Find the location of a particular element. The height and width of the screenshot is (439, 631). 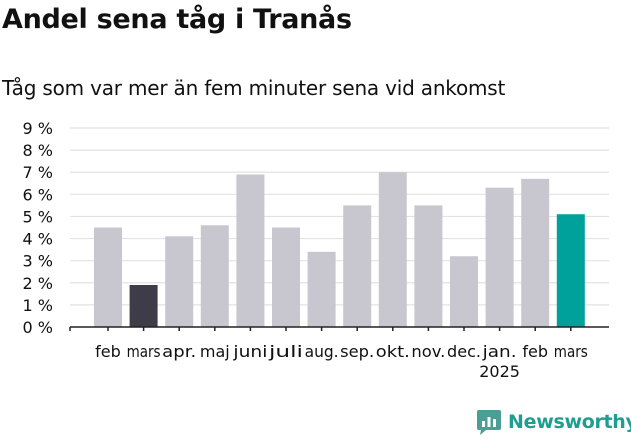

x-tick-label: maj is located at coordinates (215, 351).